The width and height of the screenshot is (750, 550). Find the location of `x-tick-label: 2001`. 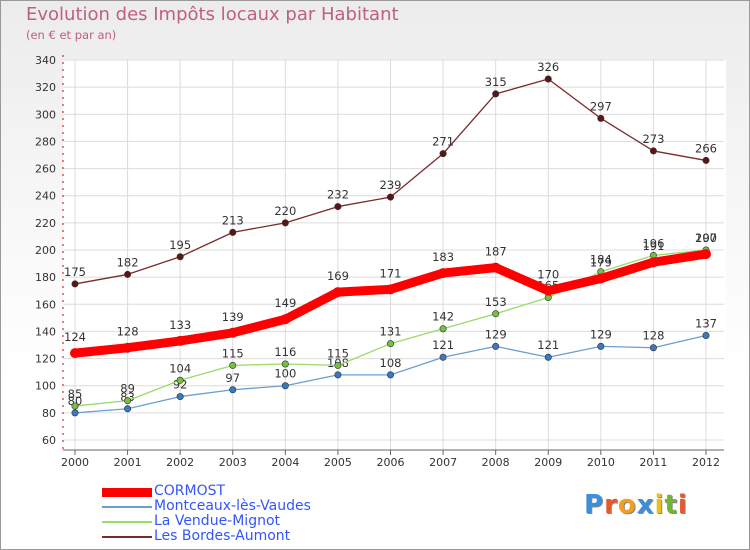

x-tick-label: 2001 is located at coordinates (128, 462).